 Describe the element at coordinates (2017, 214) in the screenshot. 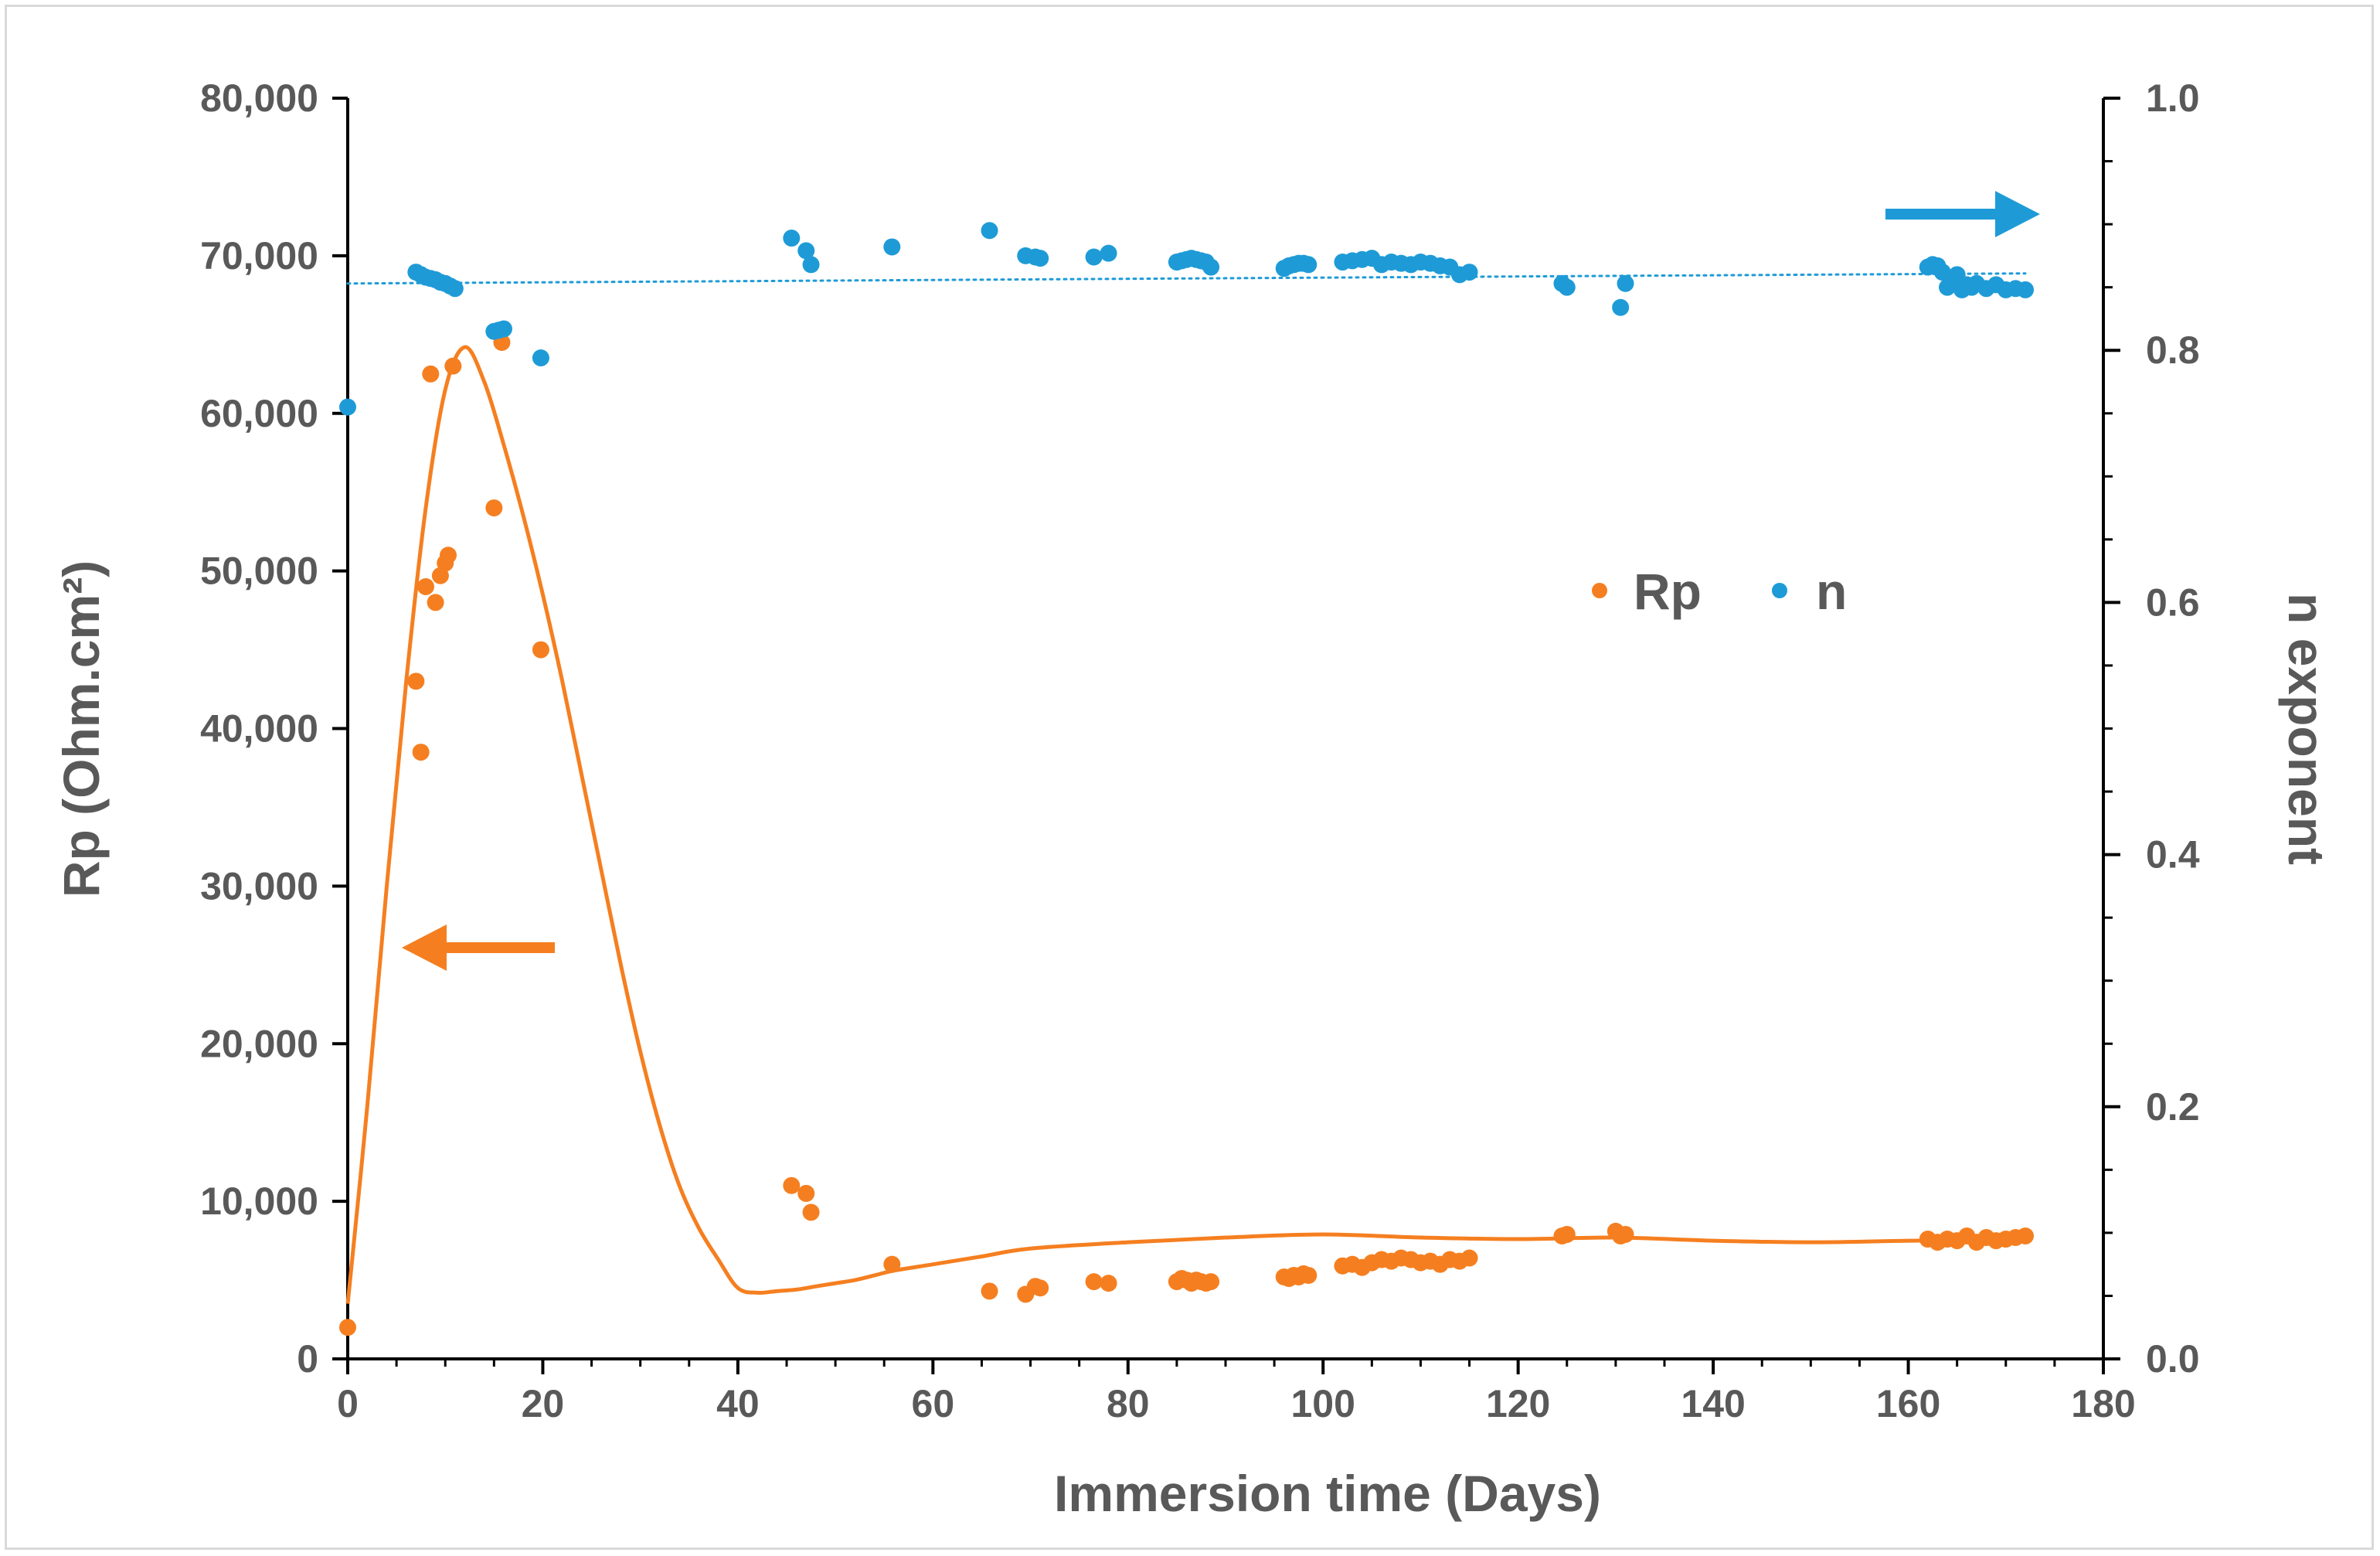

I see `n-axis-arrow-head` at that location.